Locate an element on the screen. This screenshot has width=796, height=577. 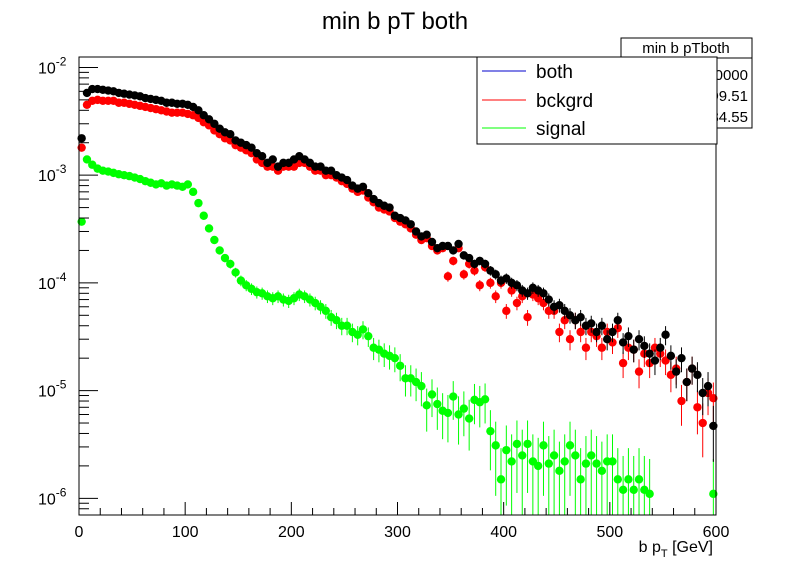
y-tick-label: 10⁻³ is located at coordinates (52, 173).